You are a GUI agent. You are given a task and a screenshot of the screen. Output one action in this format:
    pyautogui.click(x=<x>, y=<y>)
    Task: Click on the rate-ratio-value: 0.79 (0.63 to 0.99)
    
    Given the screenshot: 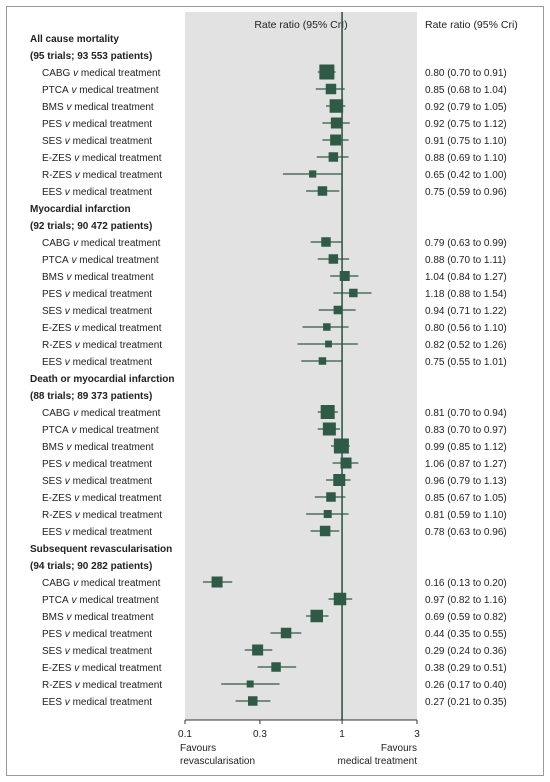 What is the action you would take?
    pyautogui.click(x=466, y=243)
    